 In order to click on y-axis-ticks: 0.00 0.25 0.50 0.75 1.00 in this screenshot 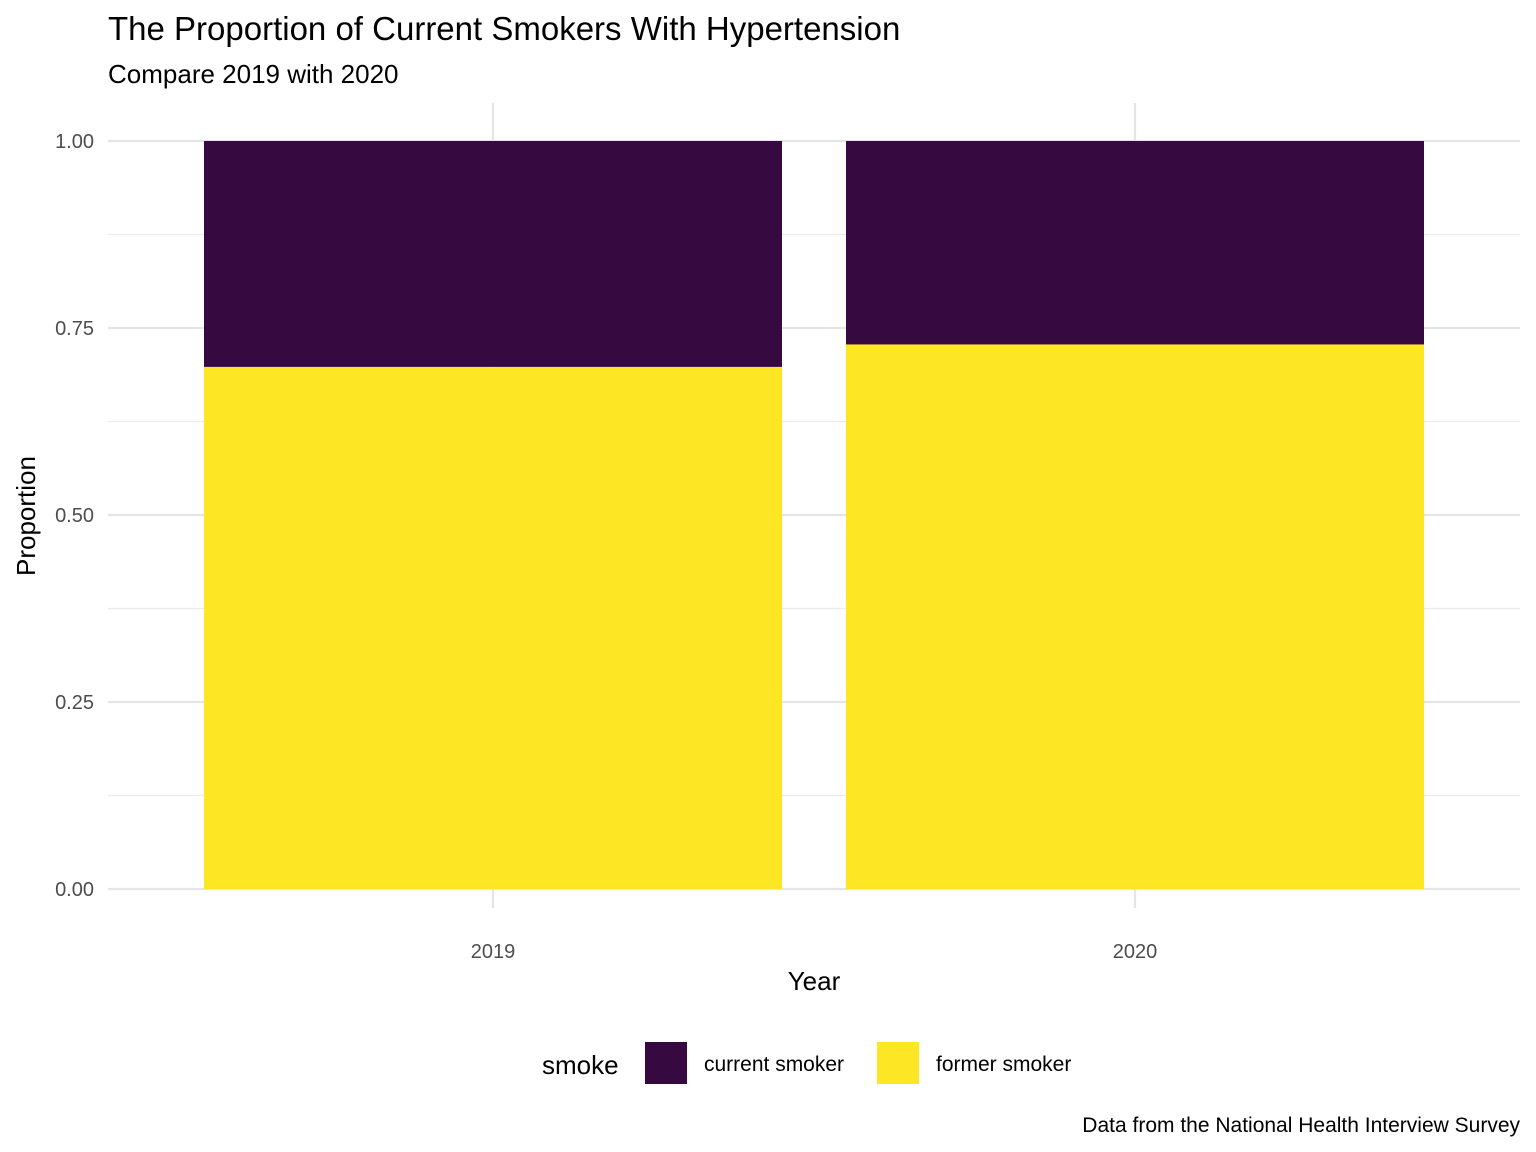, I will do `click(74, 516)`.